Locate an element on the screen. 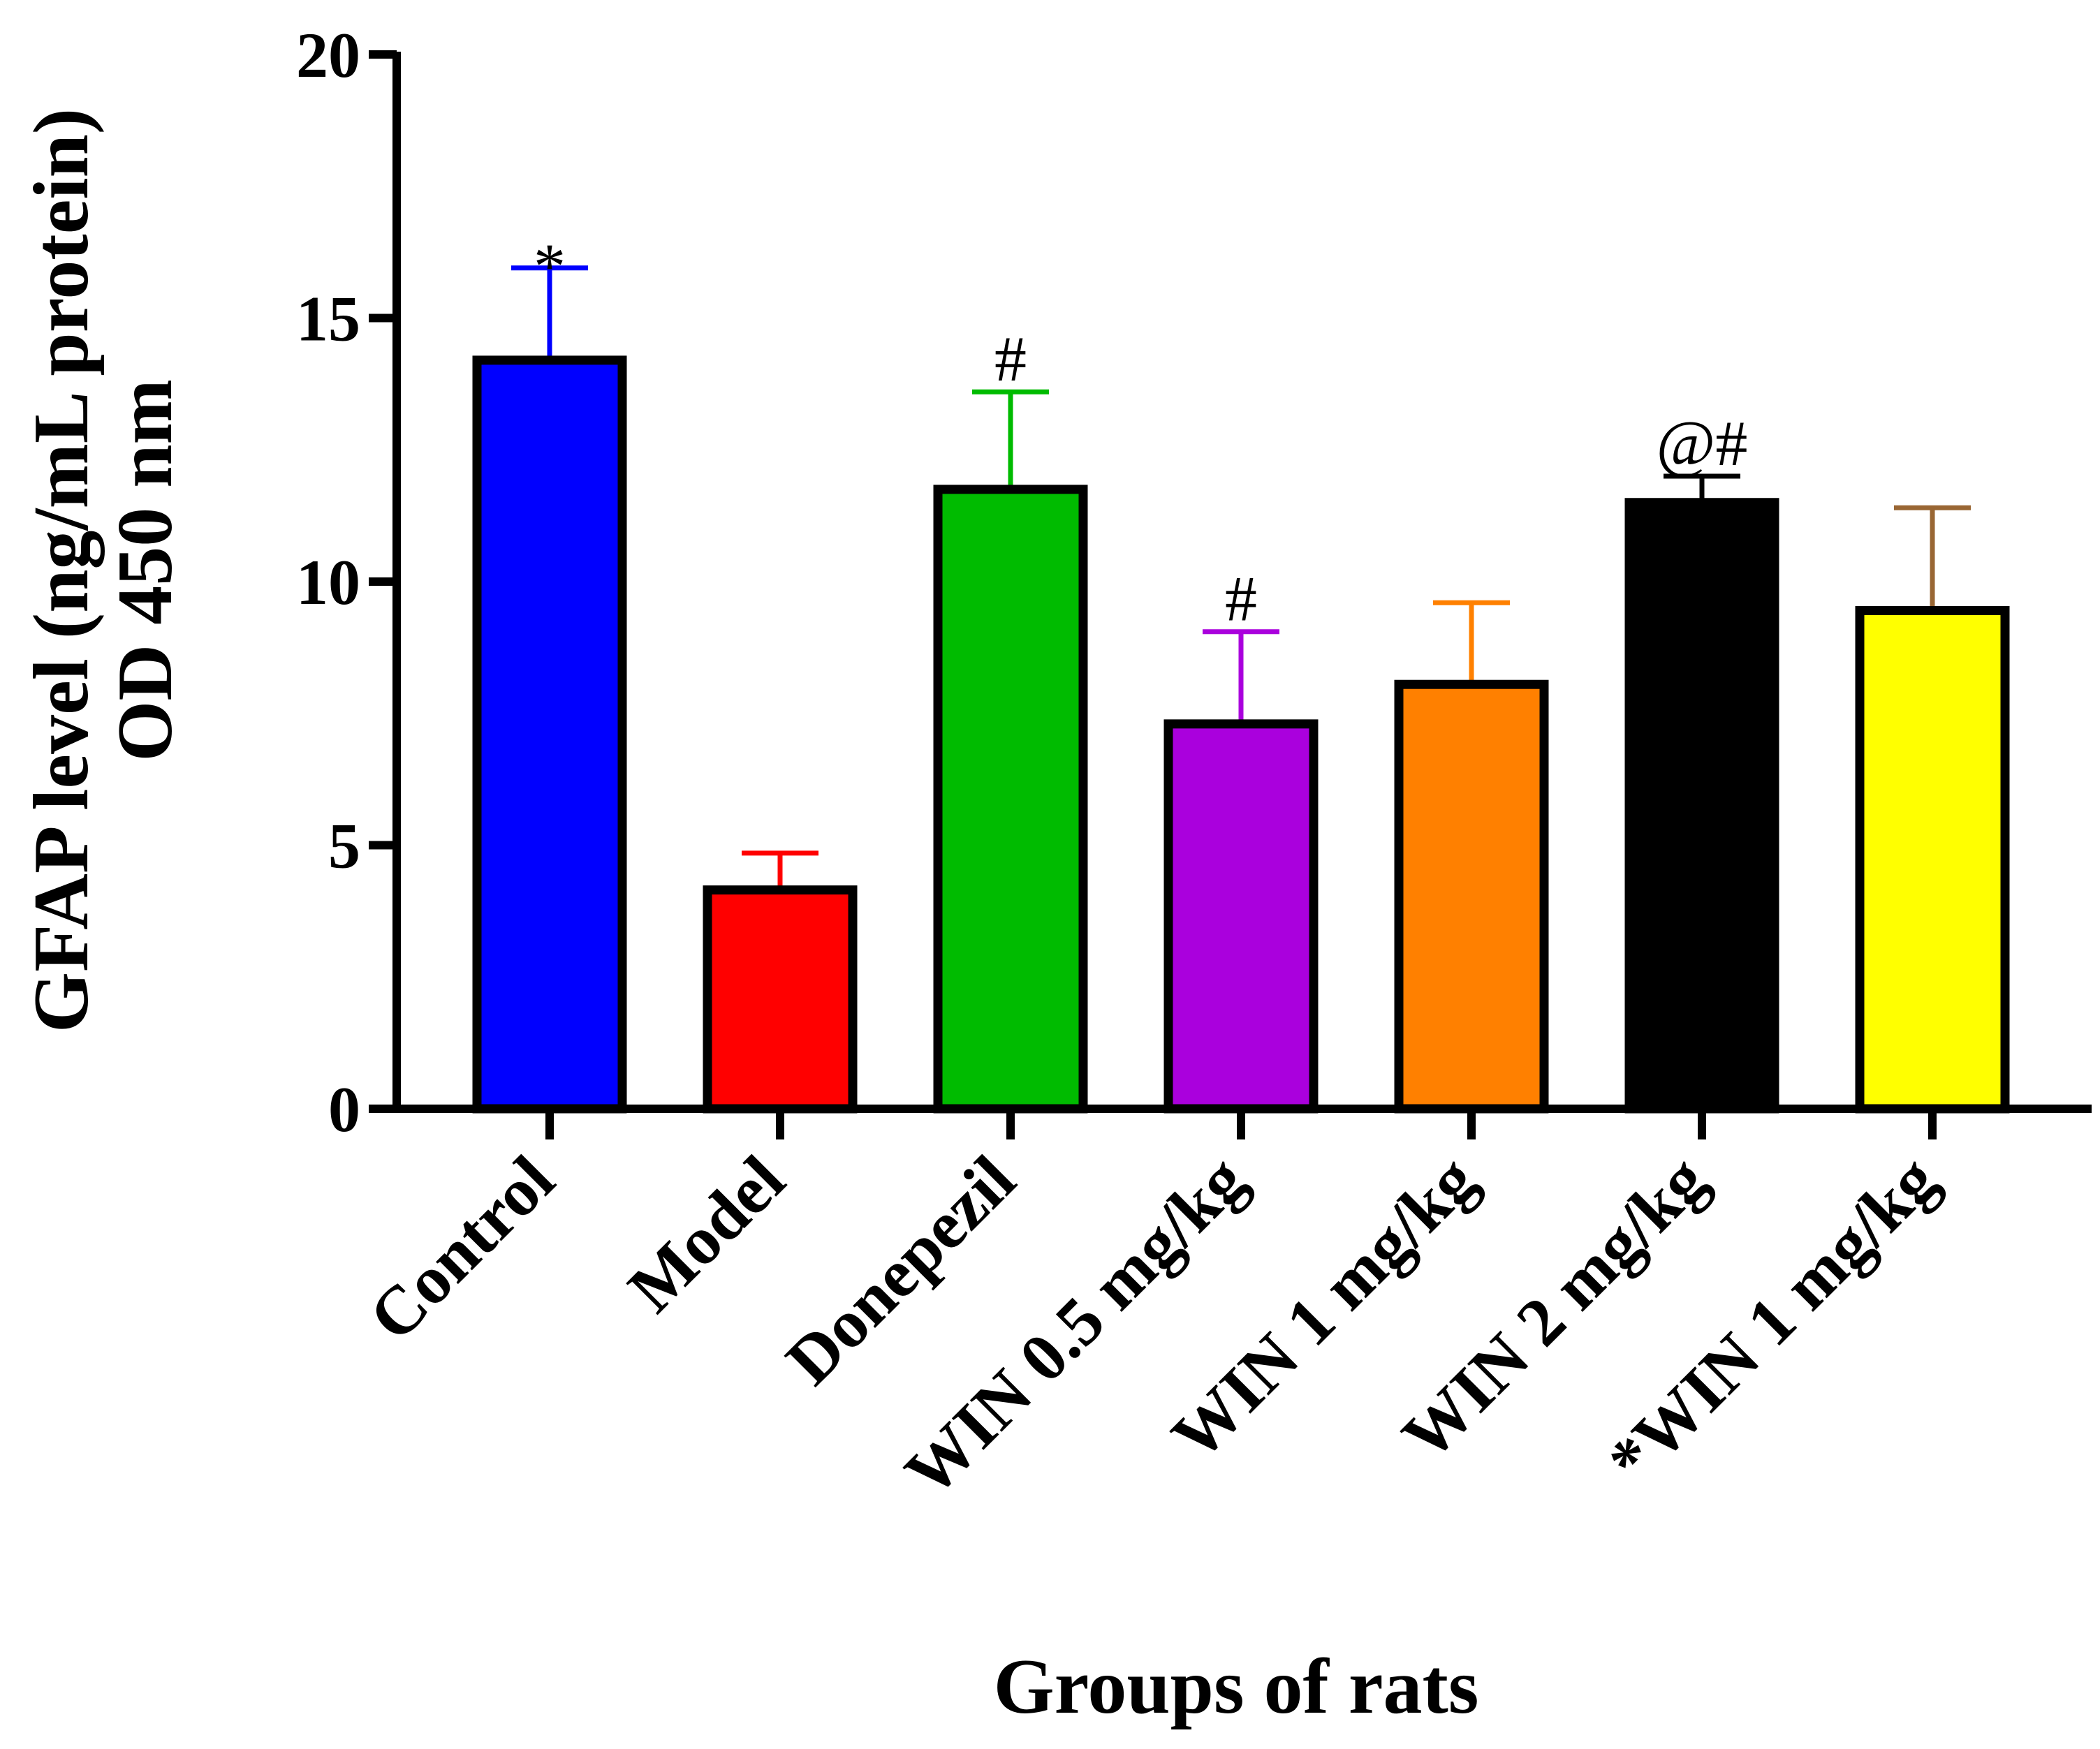 This screenshot has height=1749, width=2100. y-axis-title: GFAP level (ng/mL protein) OD 450 nm is located at coordinates (103, 570).